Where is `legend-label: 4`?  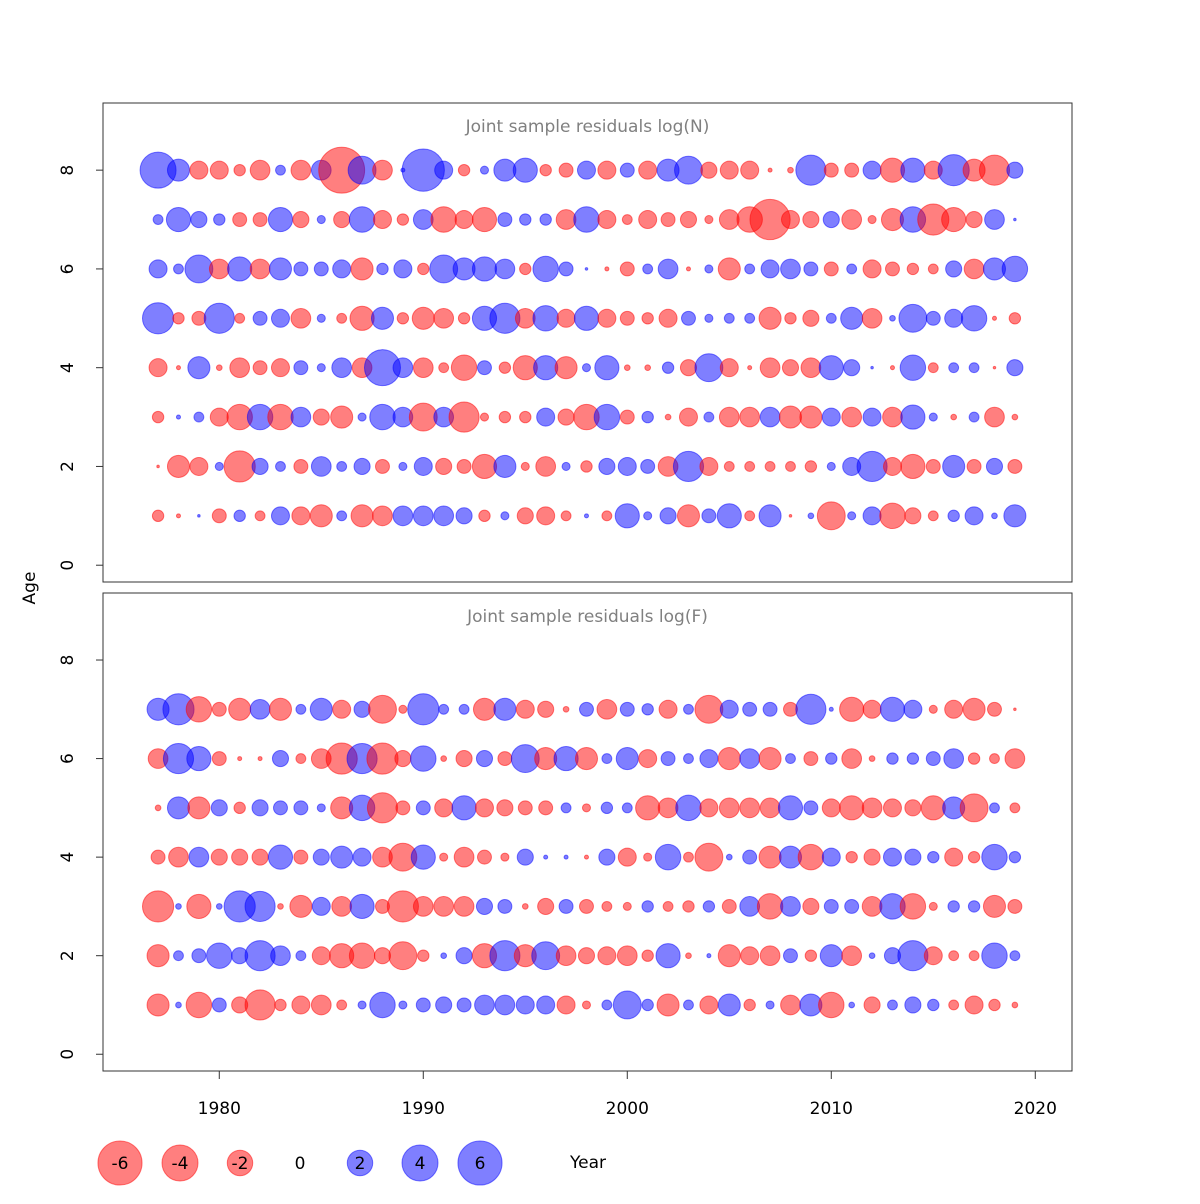
legend-label: 4 is located at coordinates (420, 1164).